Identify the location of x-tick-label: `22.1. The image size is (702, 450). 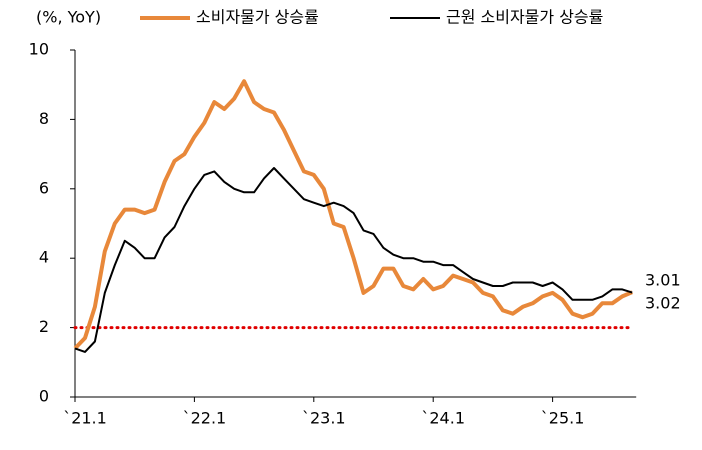
(205, 418).